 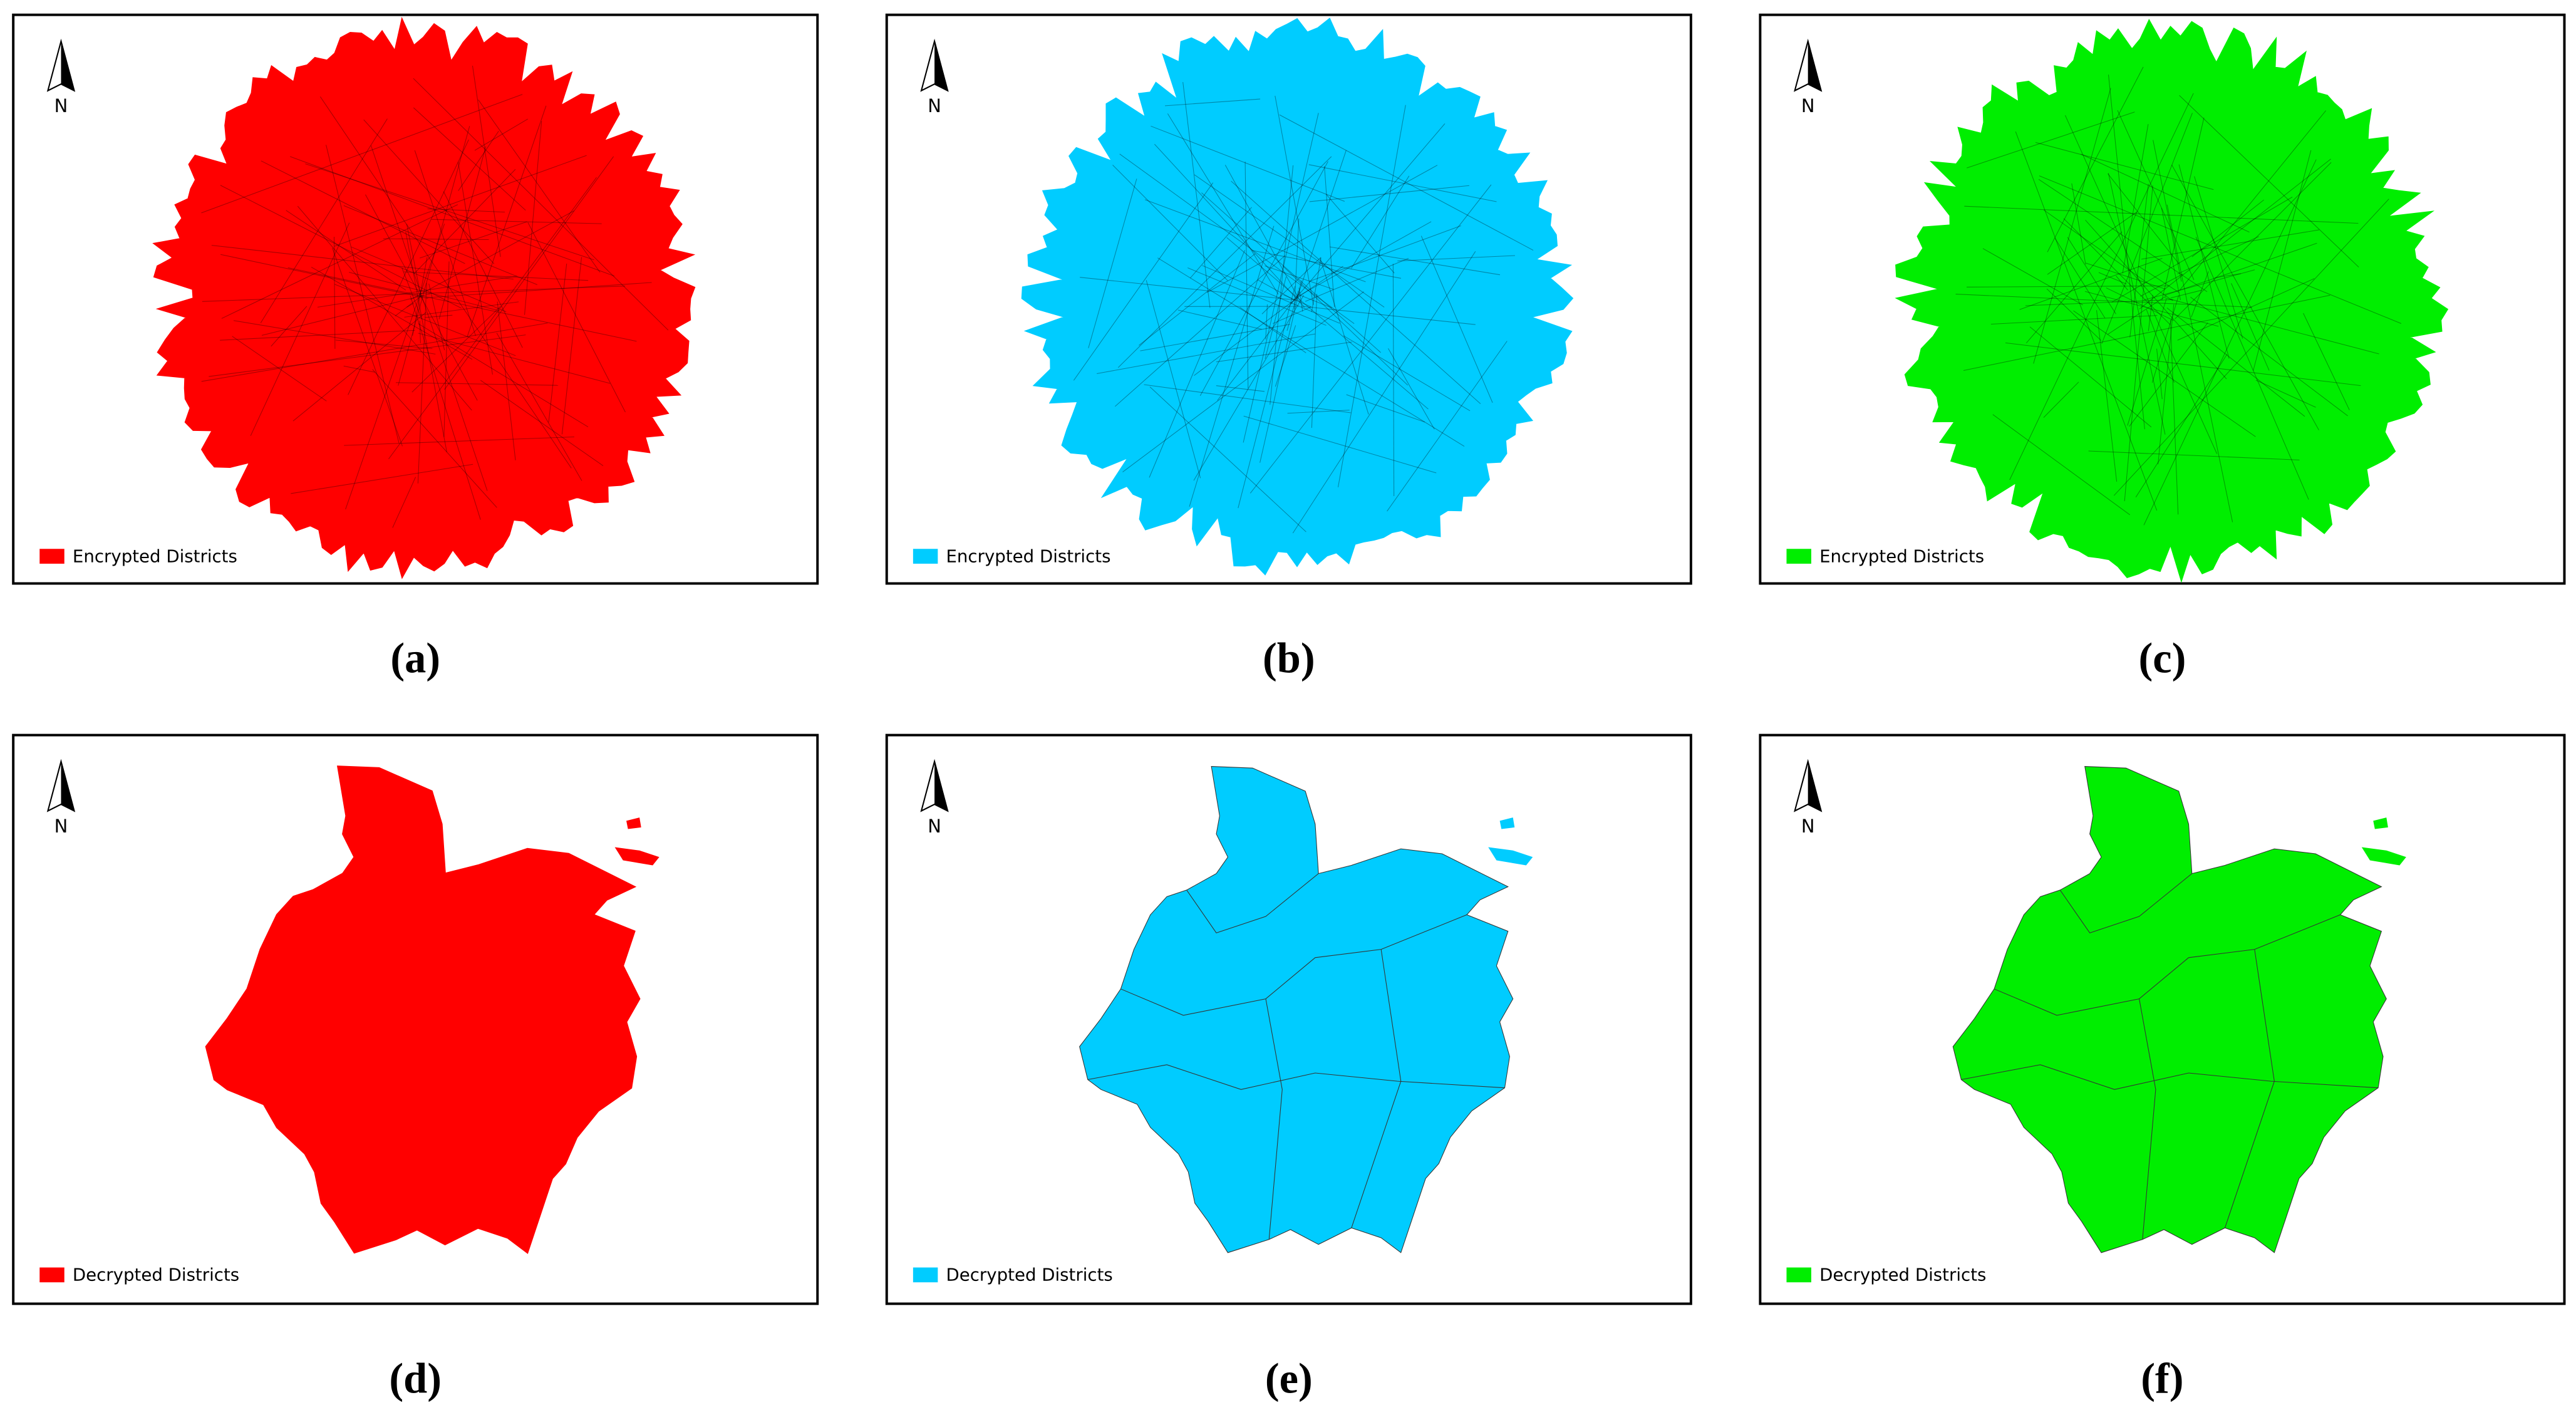 I want to click on panel-caption: (b), so click(x=1289, y=658).